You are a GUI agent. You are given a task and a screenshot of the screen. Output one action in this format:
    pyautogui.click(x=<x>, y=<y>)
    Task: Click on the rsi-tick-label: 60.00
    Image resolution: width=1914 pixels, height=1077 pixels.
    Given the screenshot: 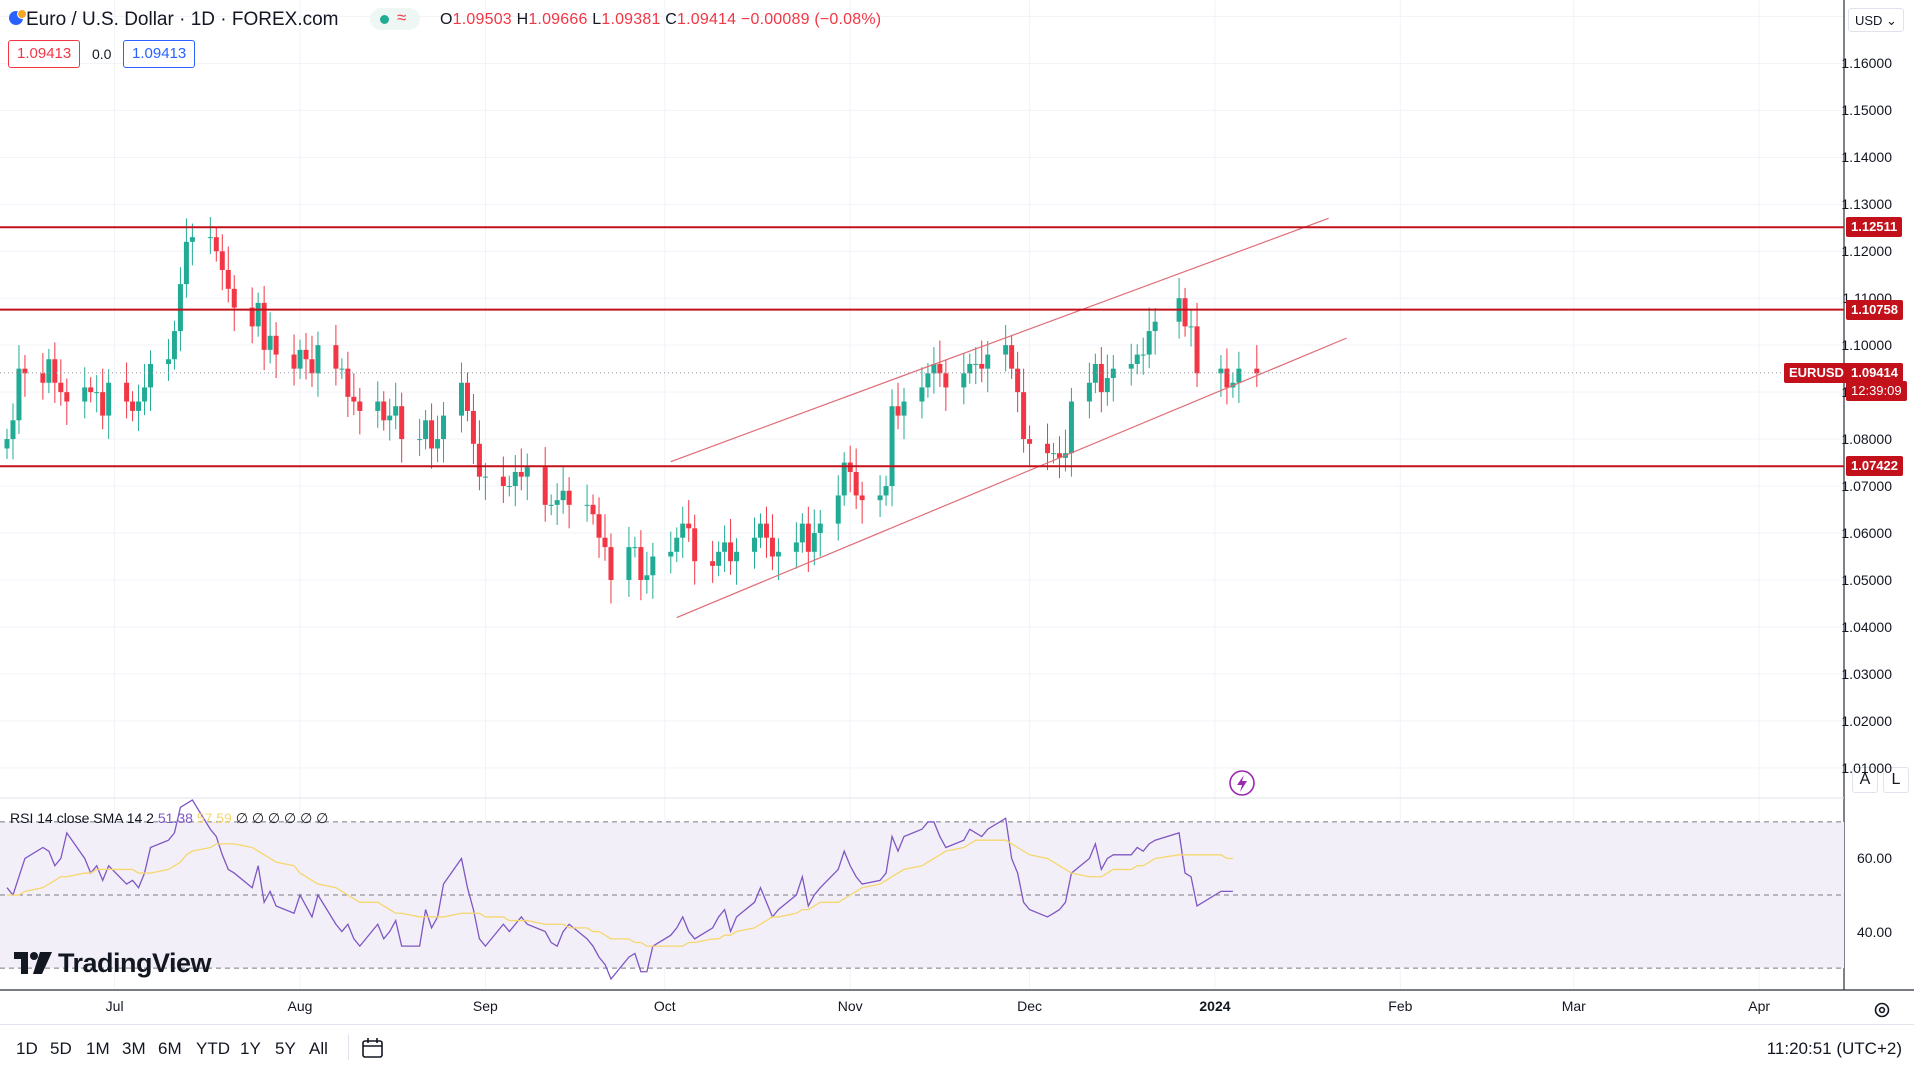 What is the action you would take?
    pyautogui.click(x=1874, y=858)
    